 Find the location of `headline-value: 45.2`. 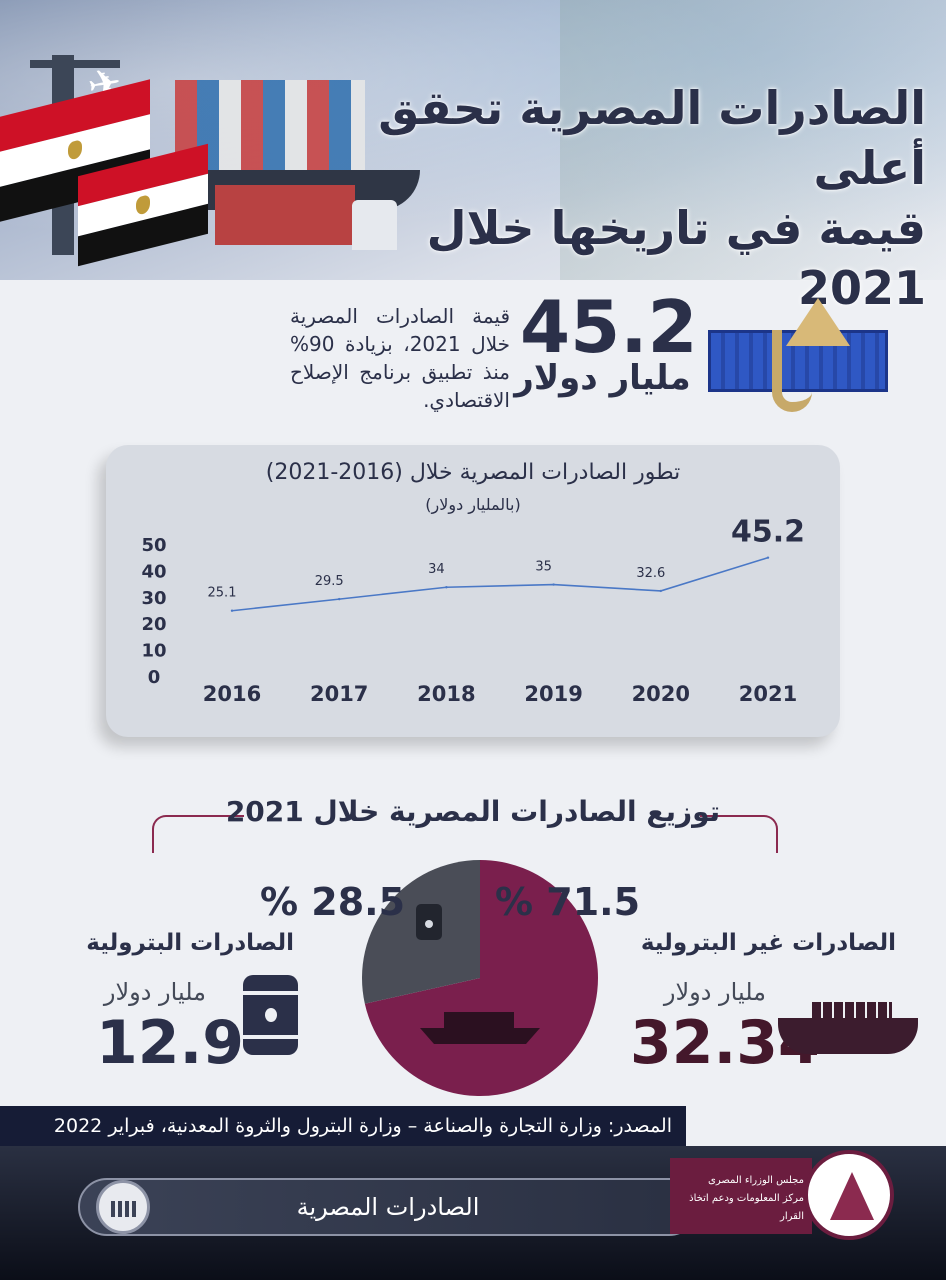

headline-value: 45.2 is located at coordinates (609, 327).